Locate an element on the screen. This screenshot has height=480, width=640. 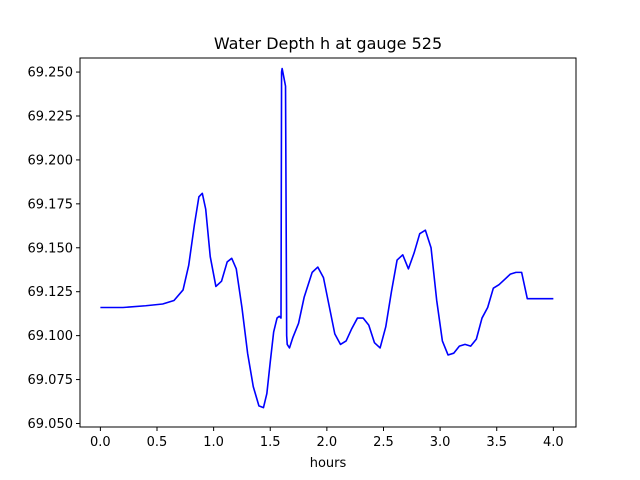
y-tick-label: 69.150 is located at coordinates (51, 248).